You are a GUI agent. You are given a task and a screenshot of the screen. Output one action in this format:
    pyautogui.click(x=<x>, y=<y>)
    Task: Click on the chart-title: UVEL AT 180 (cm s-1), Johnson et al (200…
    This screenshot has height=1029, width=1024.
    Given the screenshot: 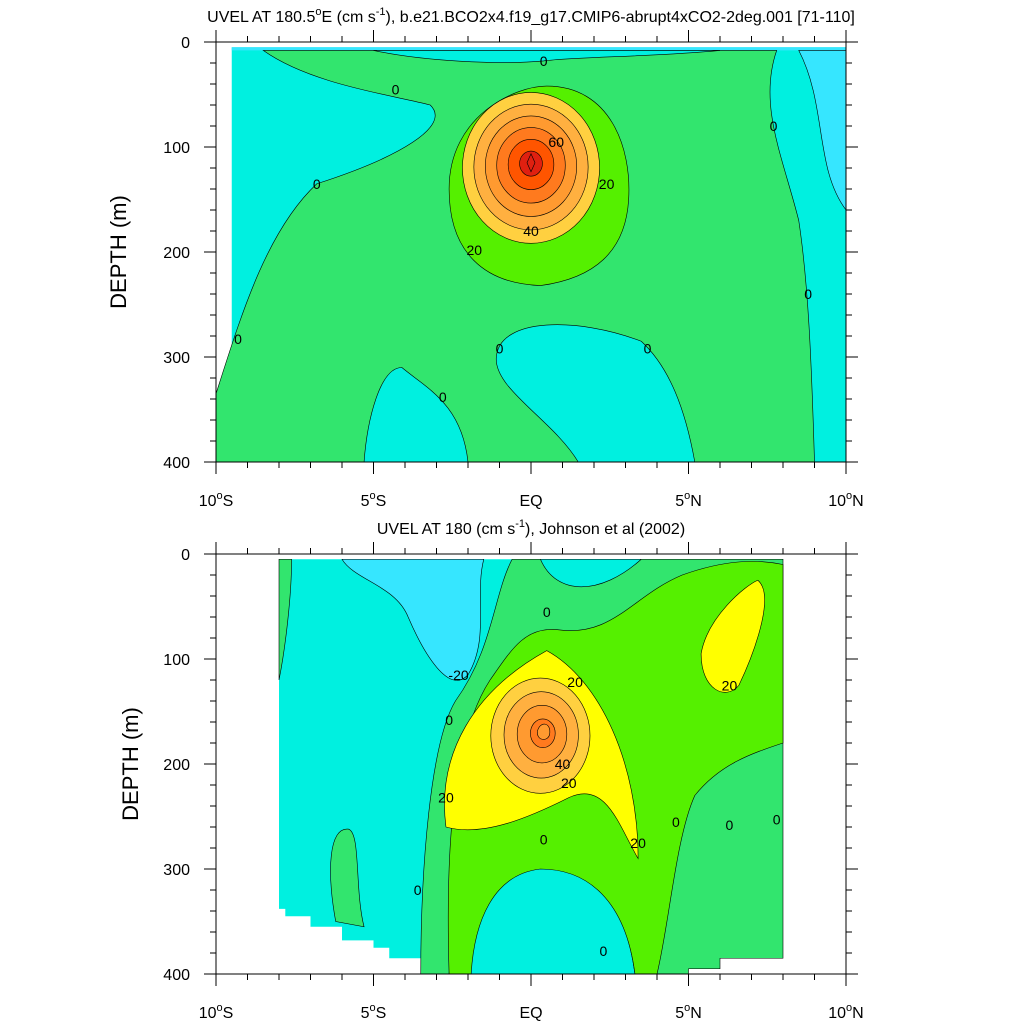 What is the action you would take?
    pyautogui.click(x=531, y=528)
    